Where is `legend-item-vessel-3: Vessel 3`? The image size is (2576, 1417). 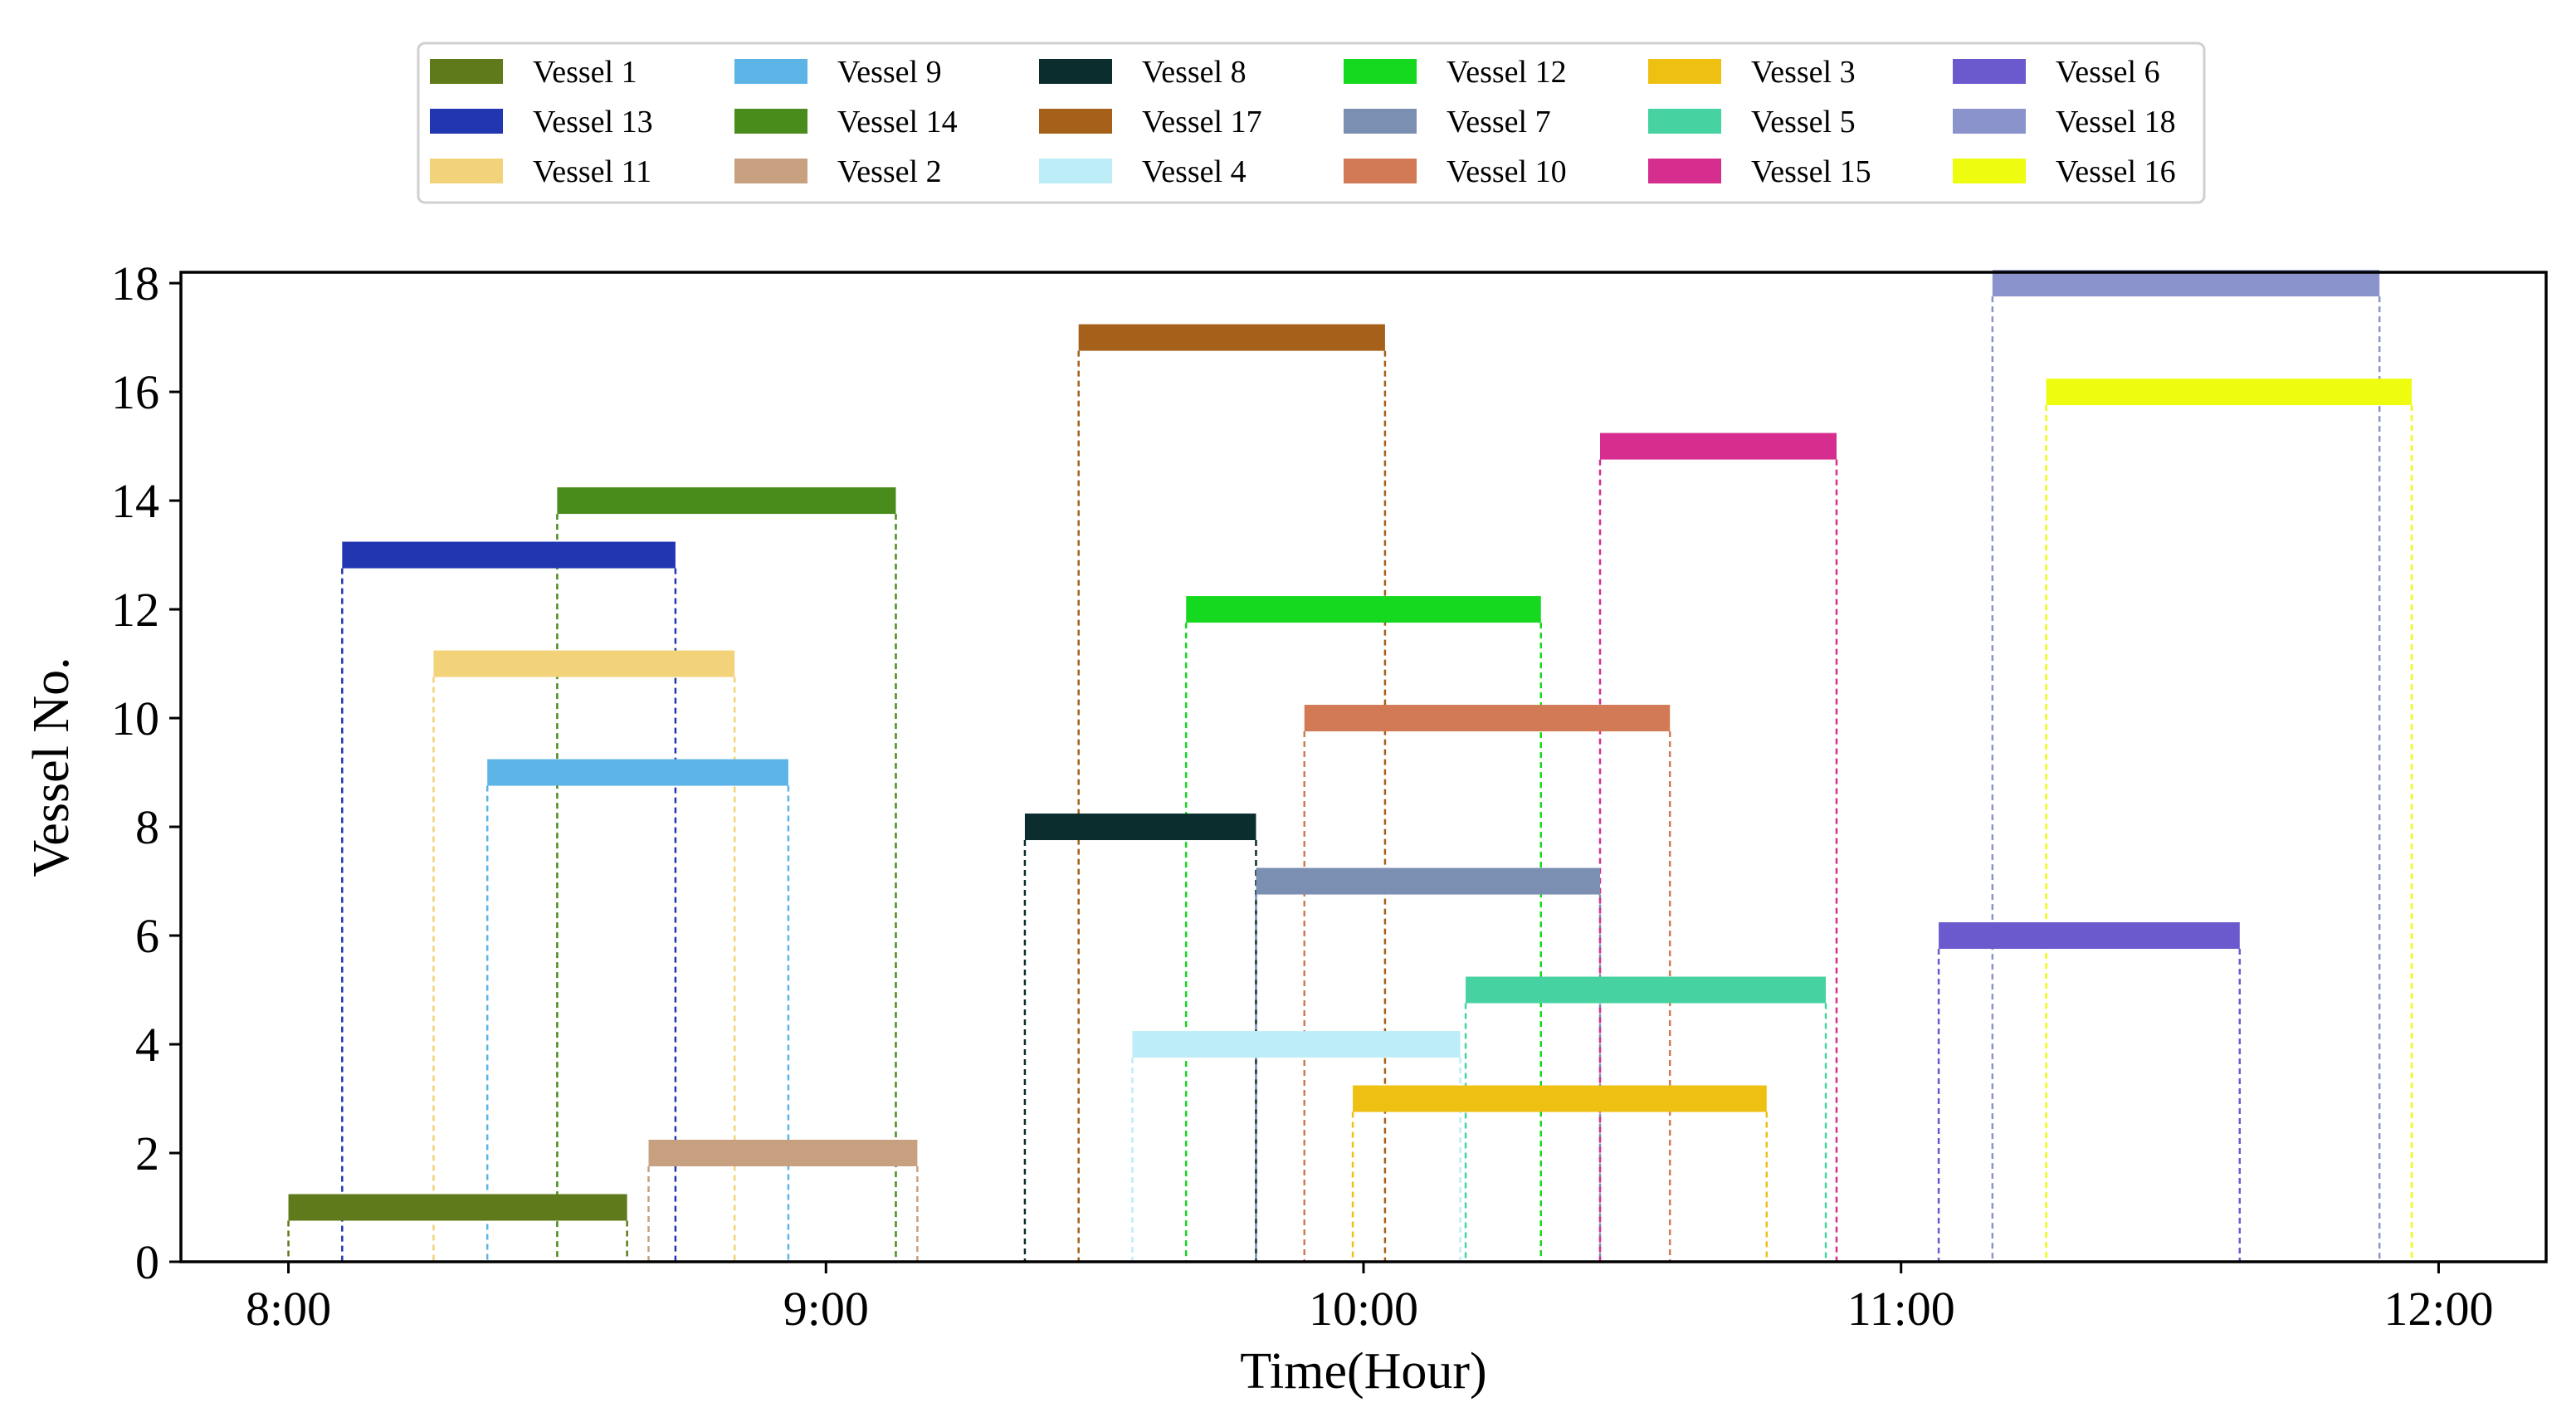 legend-item-vessel-3: Vessel 3 is located at coordinates (1752, 72).